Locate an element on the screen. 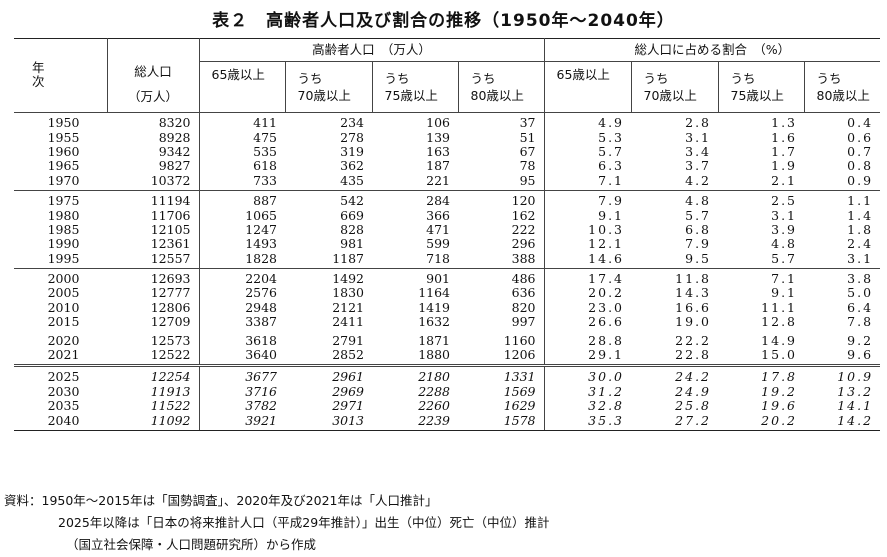  age75-population-cell: 106 is located at coordinates (415, 121).